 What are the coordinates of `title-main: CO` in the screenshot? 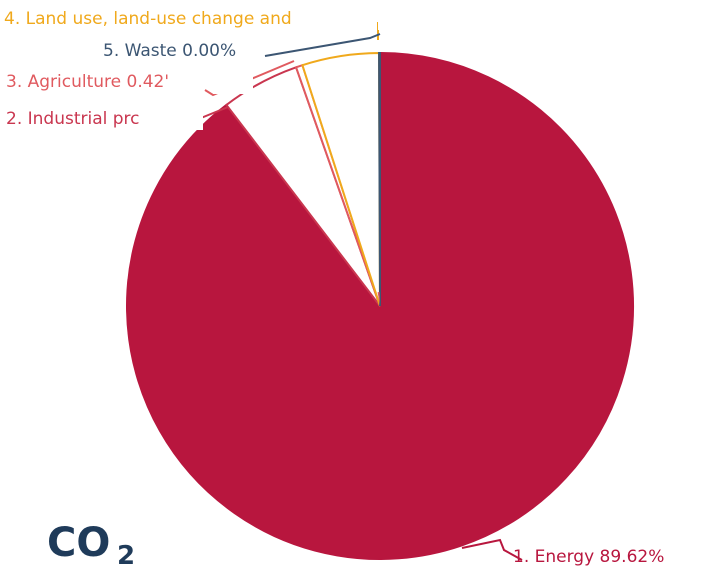 It's located at (78, 543).